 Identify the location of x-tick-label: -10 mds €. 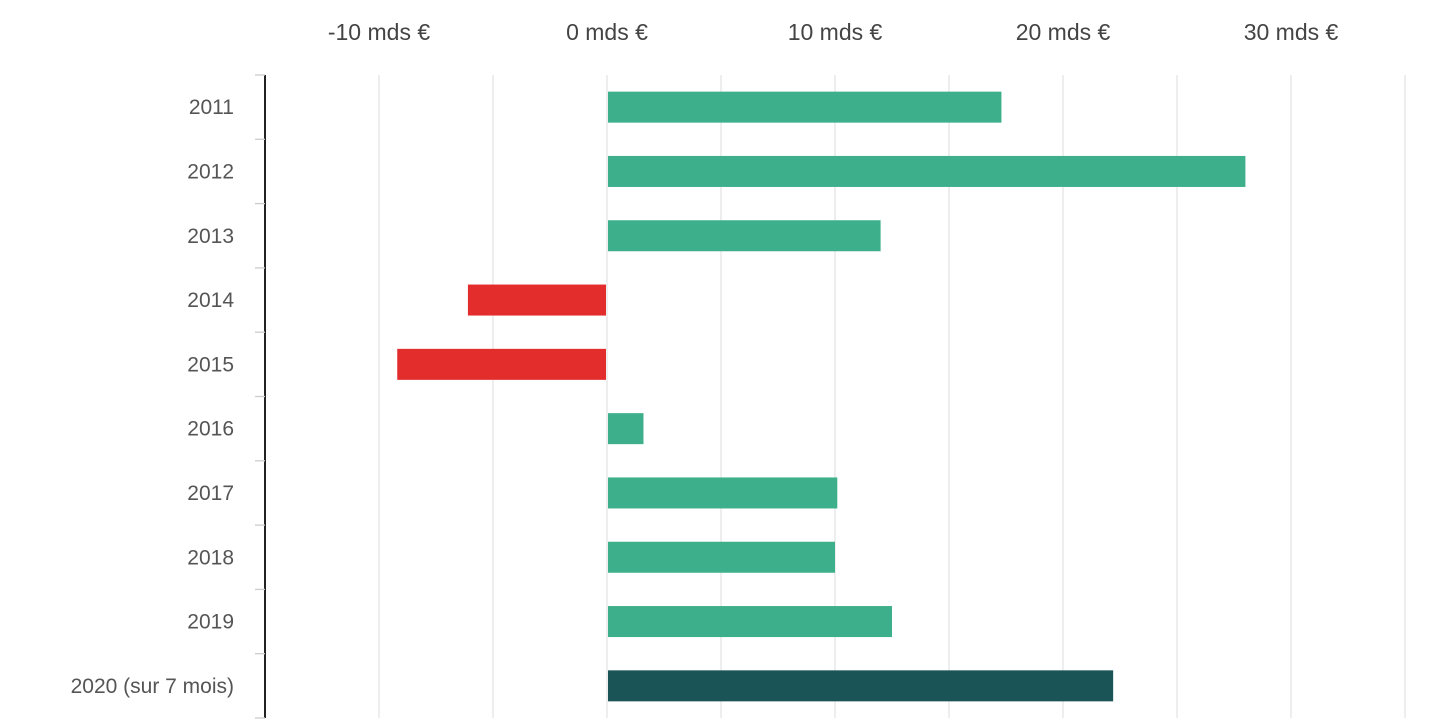
(379, 32).